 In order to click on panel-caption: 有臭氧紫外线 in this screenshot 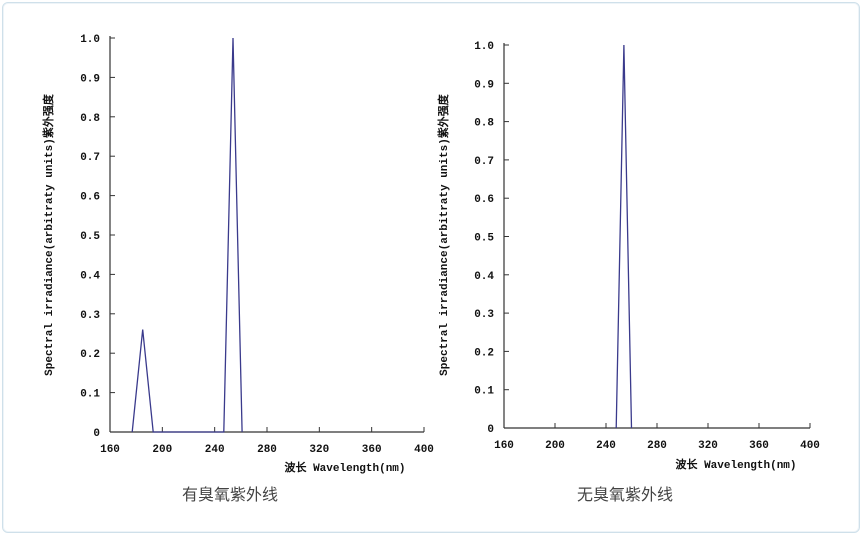, I will do `click(230, 494)`.